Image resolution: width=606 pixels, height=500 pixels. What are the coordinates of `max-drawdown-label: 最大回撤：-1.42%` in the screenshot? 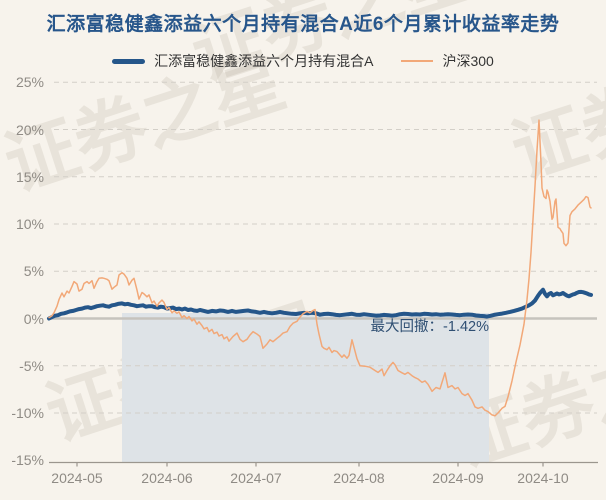 It's located at (429, 327).